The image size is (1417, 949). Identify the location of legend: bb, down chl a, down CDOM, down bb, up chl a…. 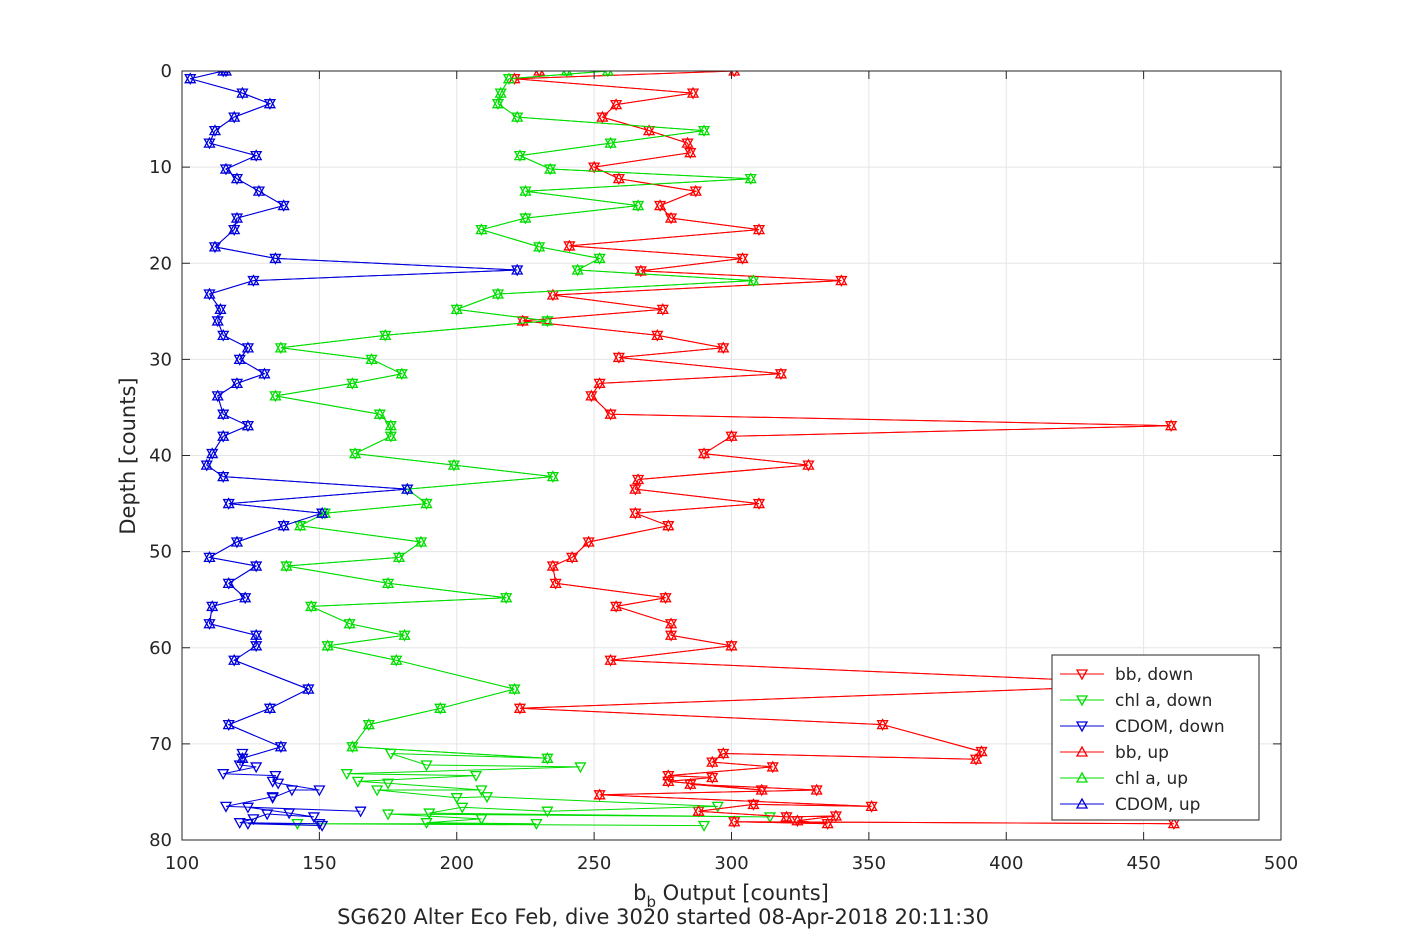
(1155, 737).